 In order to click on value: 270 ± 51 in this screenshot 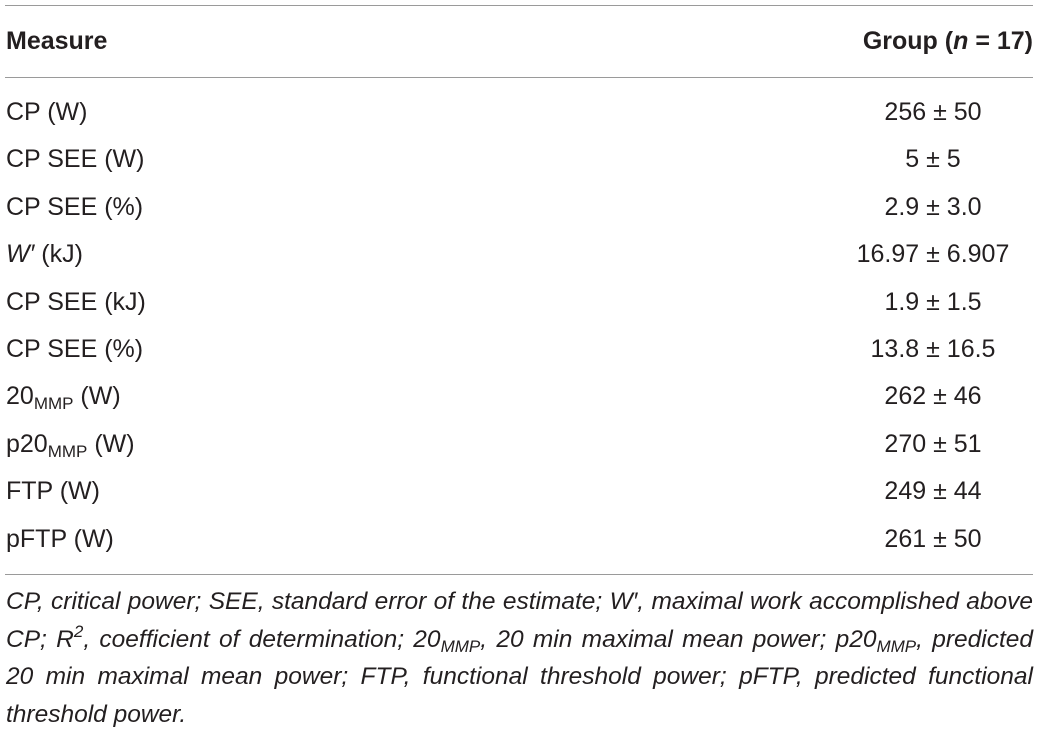, I will do `click(933, 443)`.